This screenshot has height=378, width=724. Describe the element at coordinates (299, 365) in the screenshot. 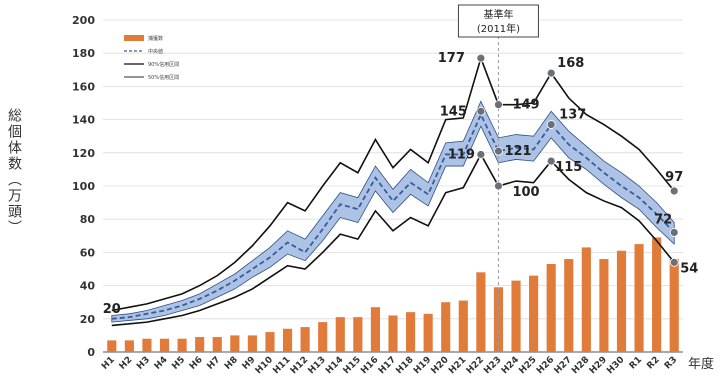

I see `x-tick-label: H12` at that location.